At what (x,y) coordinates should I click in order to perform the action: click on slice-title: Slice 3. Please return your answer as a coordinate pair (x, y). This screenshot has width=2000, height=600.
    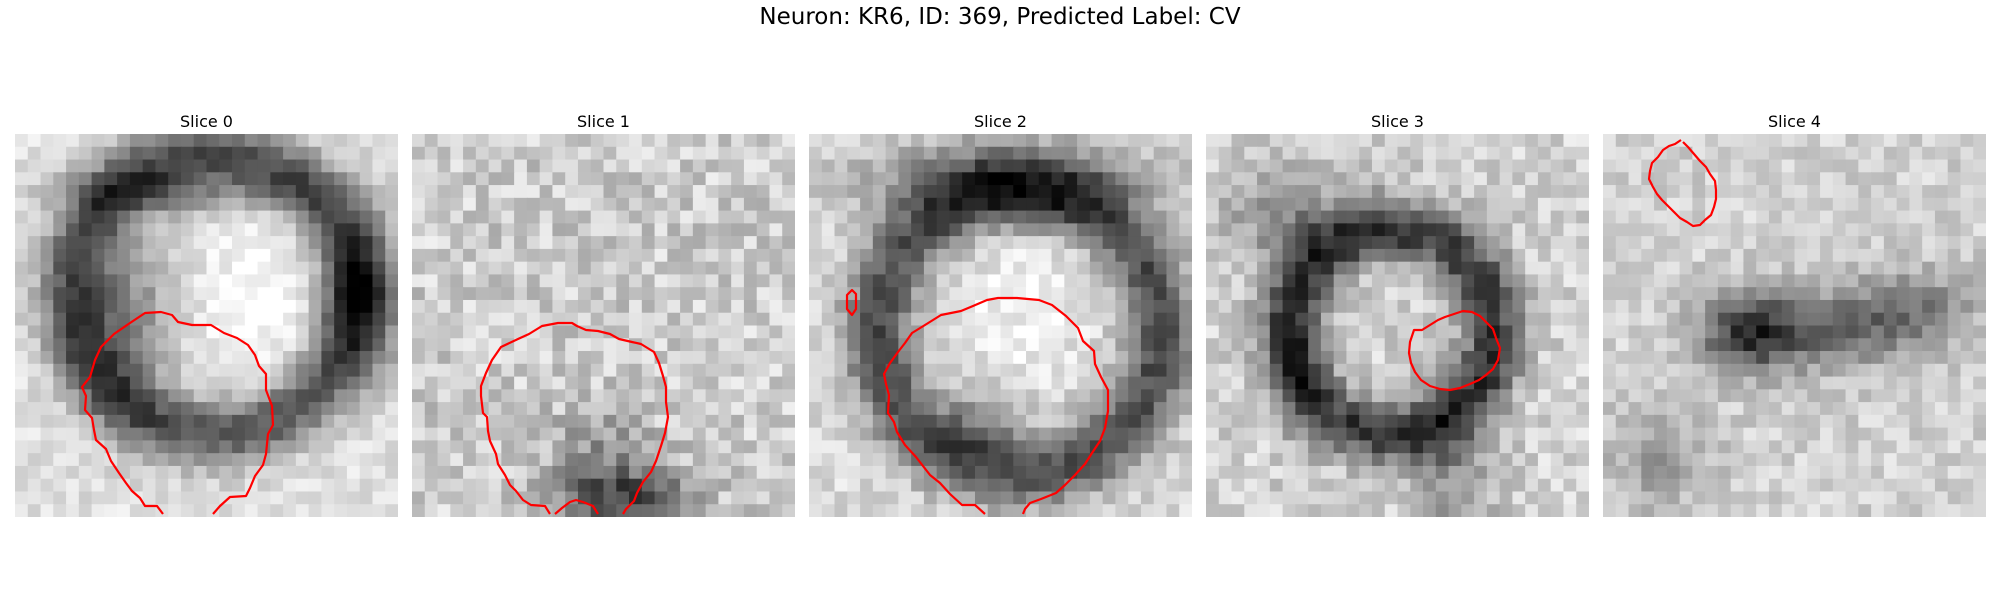
    Looking at the image, I should click on (1397, 122).